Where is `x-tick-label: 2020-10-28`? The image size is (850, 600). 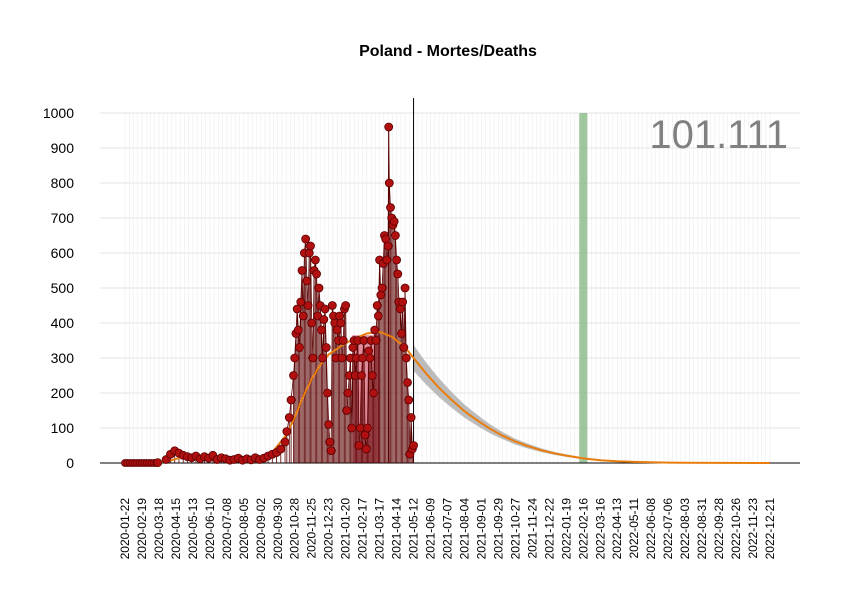 x-tick-label: 2020-10-28 is located at coordinates (295, 529).